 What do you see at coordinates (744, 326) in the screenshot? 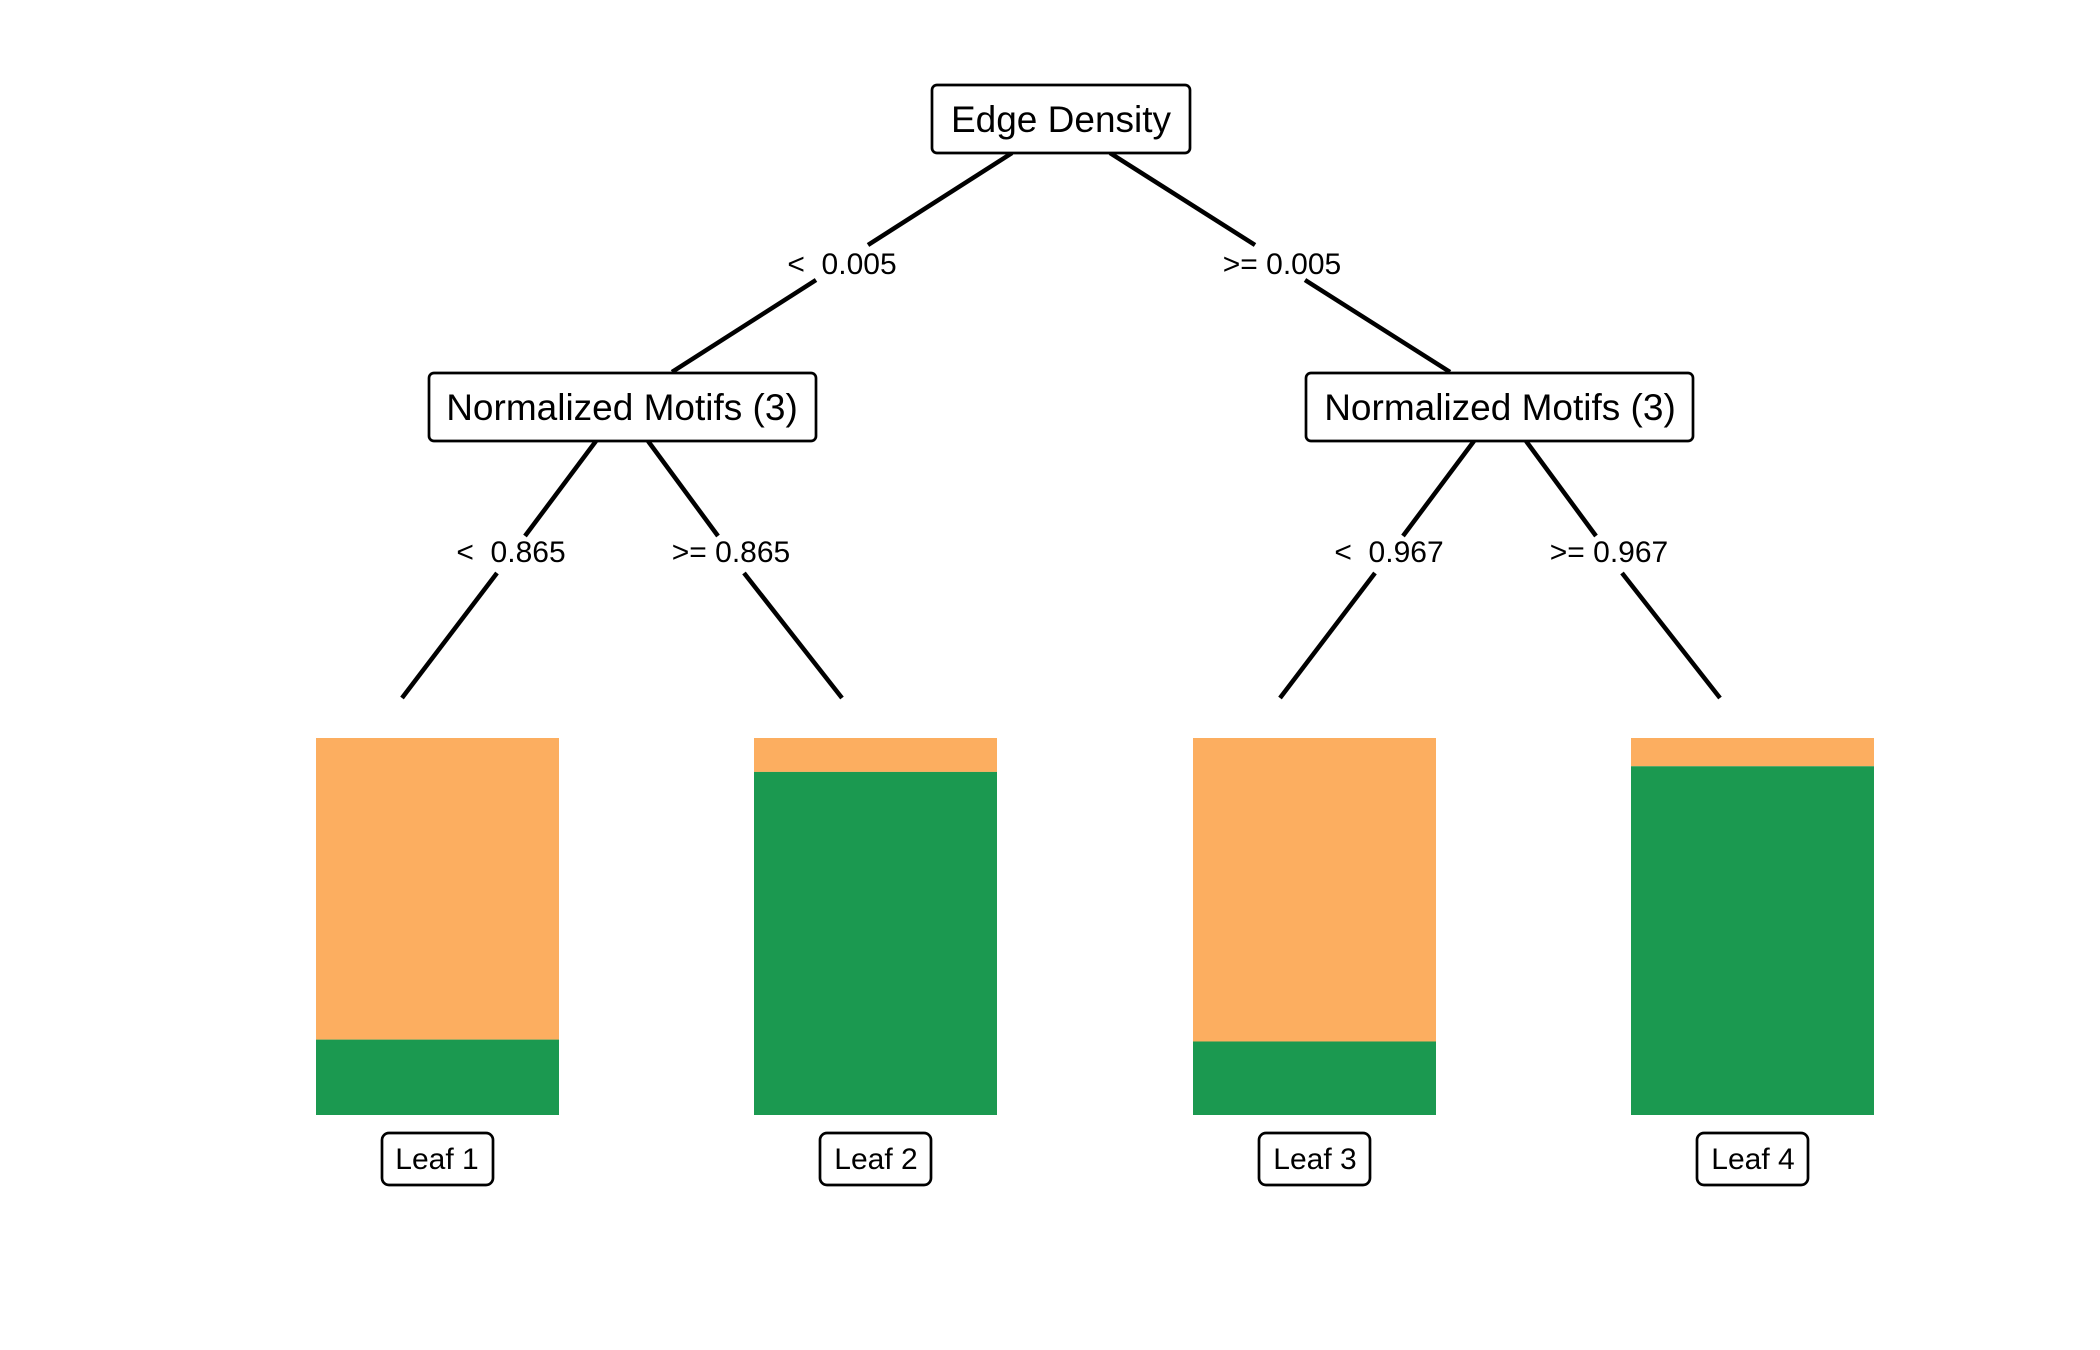
I see `edge-root-left-lower` at bounding box center [744, 326].